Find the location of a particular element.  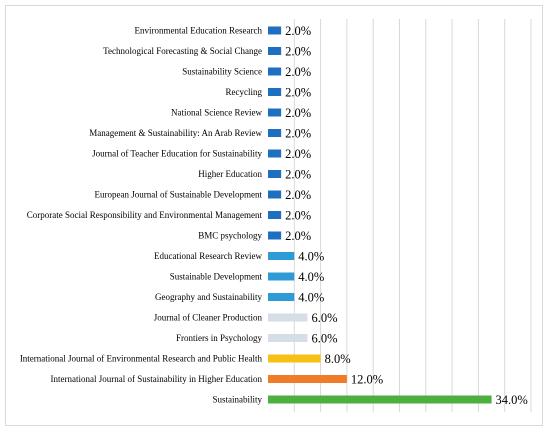

category-label: Higher Education is located at coordinates (230, 174).